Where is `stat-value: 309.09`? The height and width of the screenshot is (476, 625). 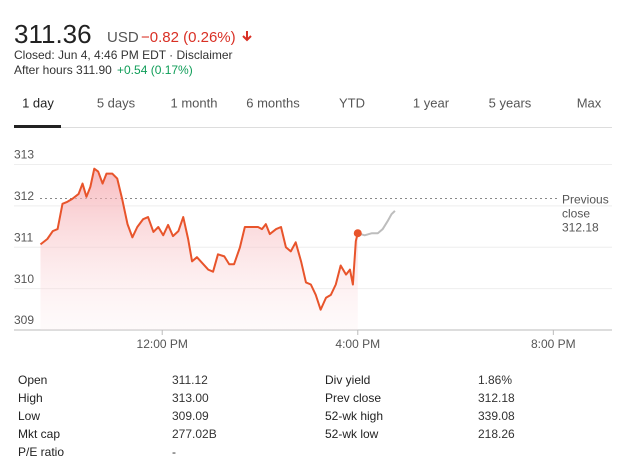 stat-value: 309.09 is located at coordinates (190, 416).